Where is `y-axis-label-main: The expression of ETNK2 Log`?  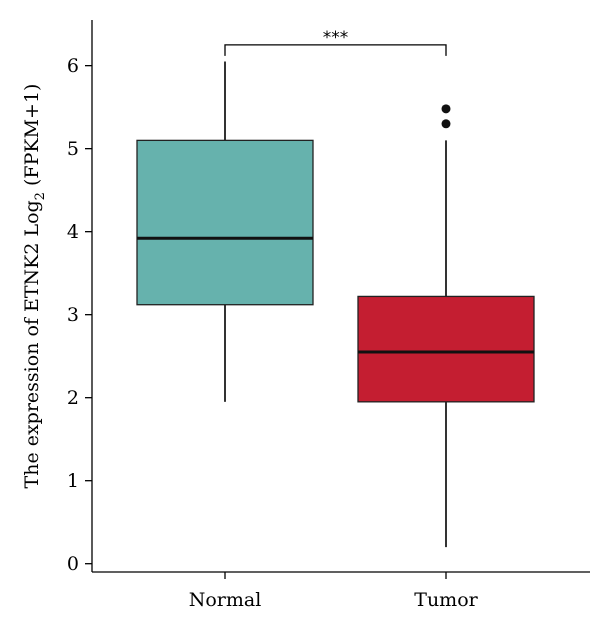
y-axis-label-main: The expression of ETNK2 Log is located at coordinates (32, 344).